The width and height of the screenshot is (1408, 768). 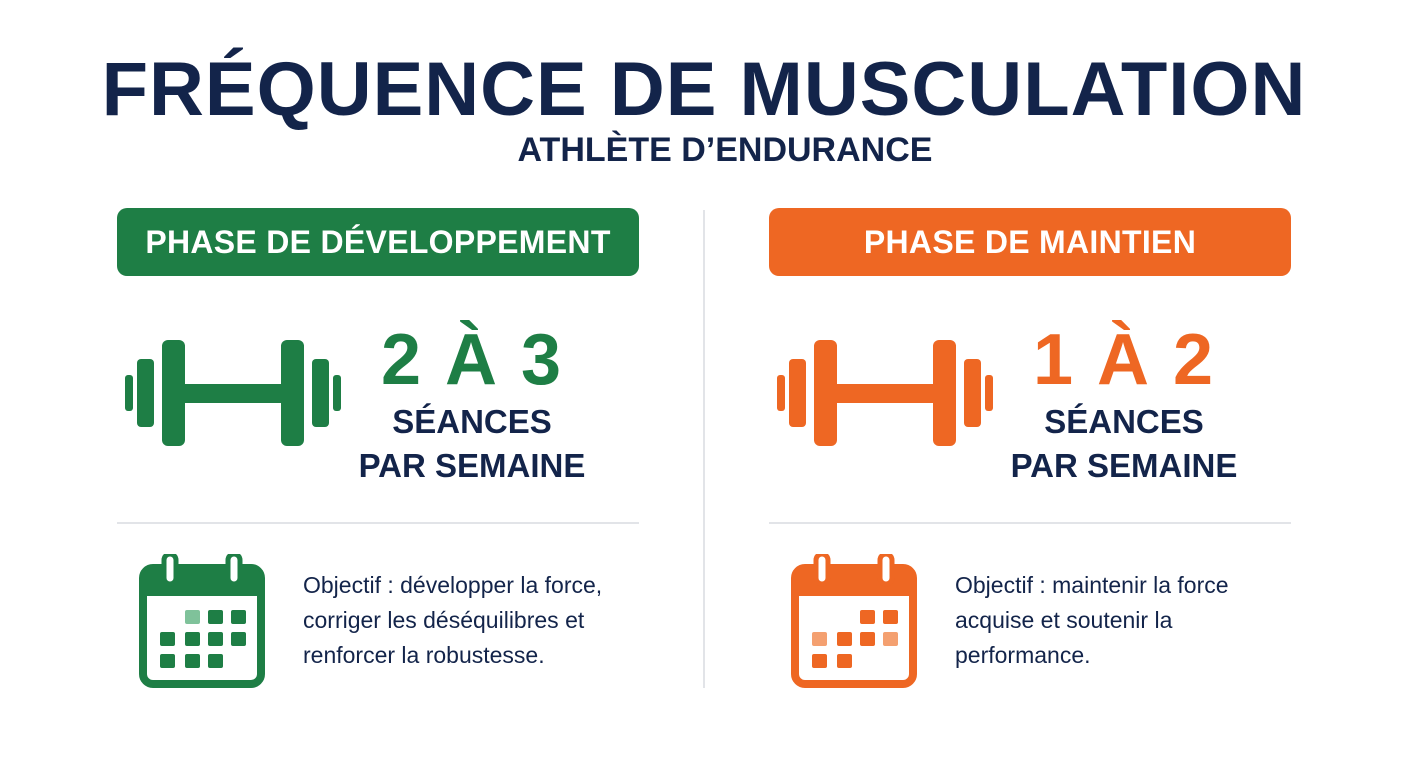 What do you see at coordinates (378, 242) in the screenshot?
I see `phase-development-banner: PHASE DE DÉVELOPPEMENT` at bounding box center [378, 242].